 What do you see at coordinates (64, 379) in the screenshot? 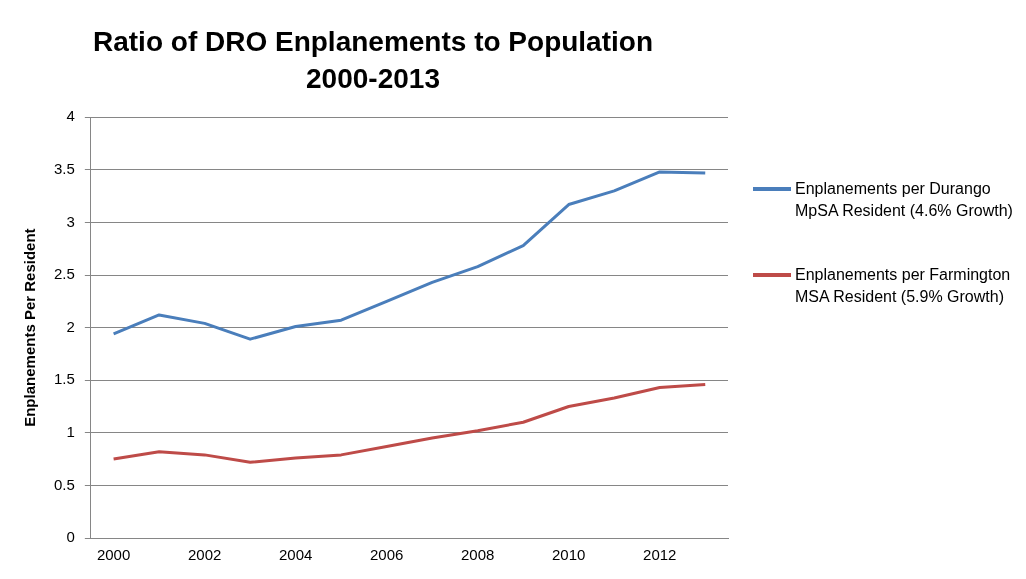
I see `y-tick-label: 1.5` at bounding box center [64, 379].